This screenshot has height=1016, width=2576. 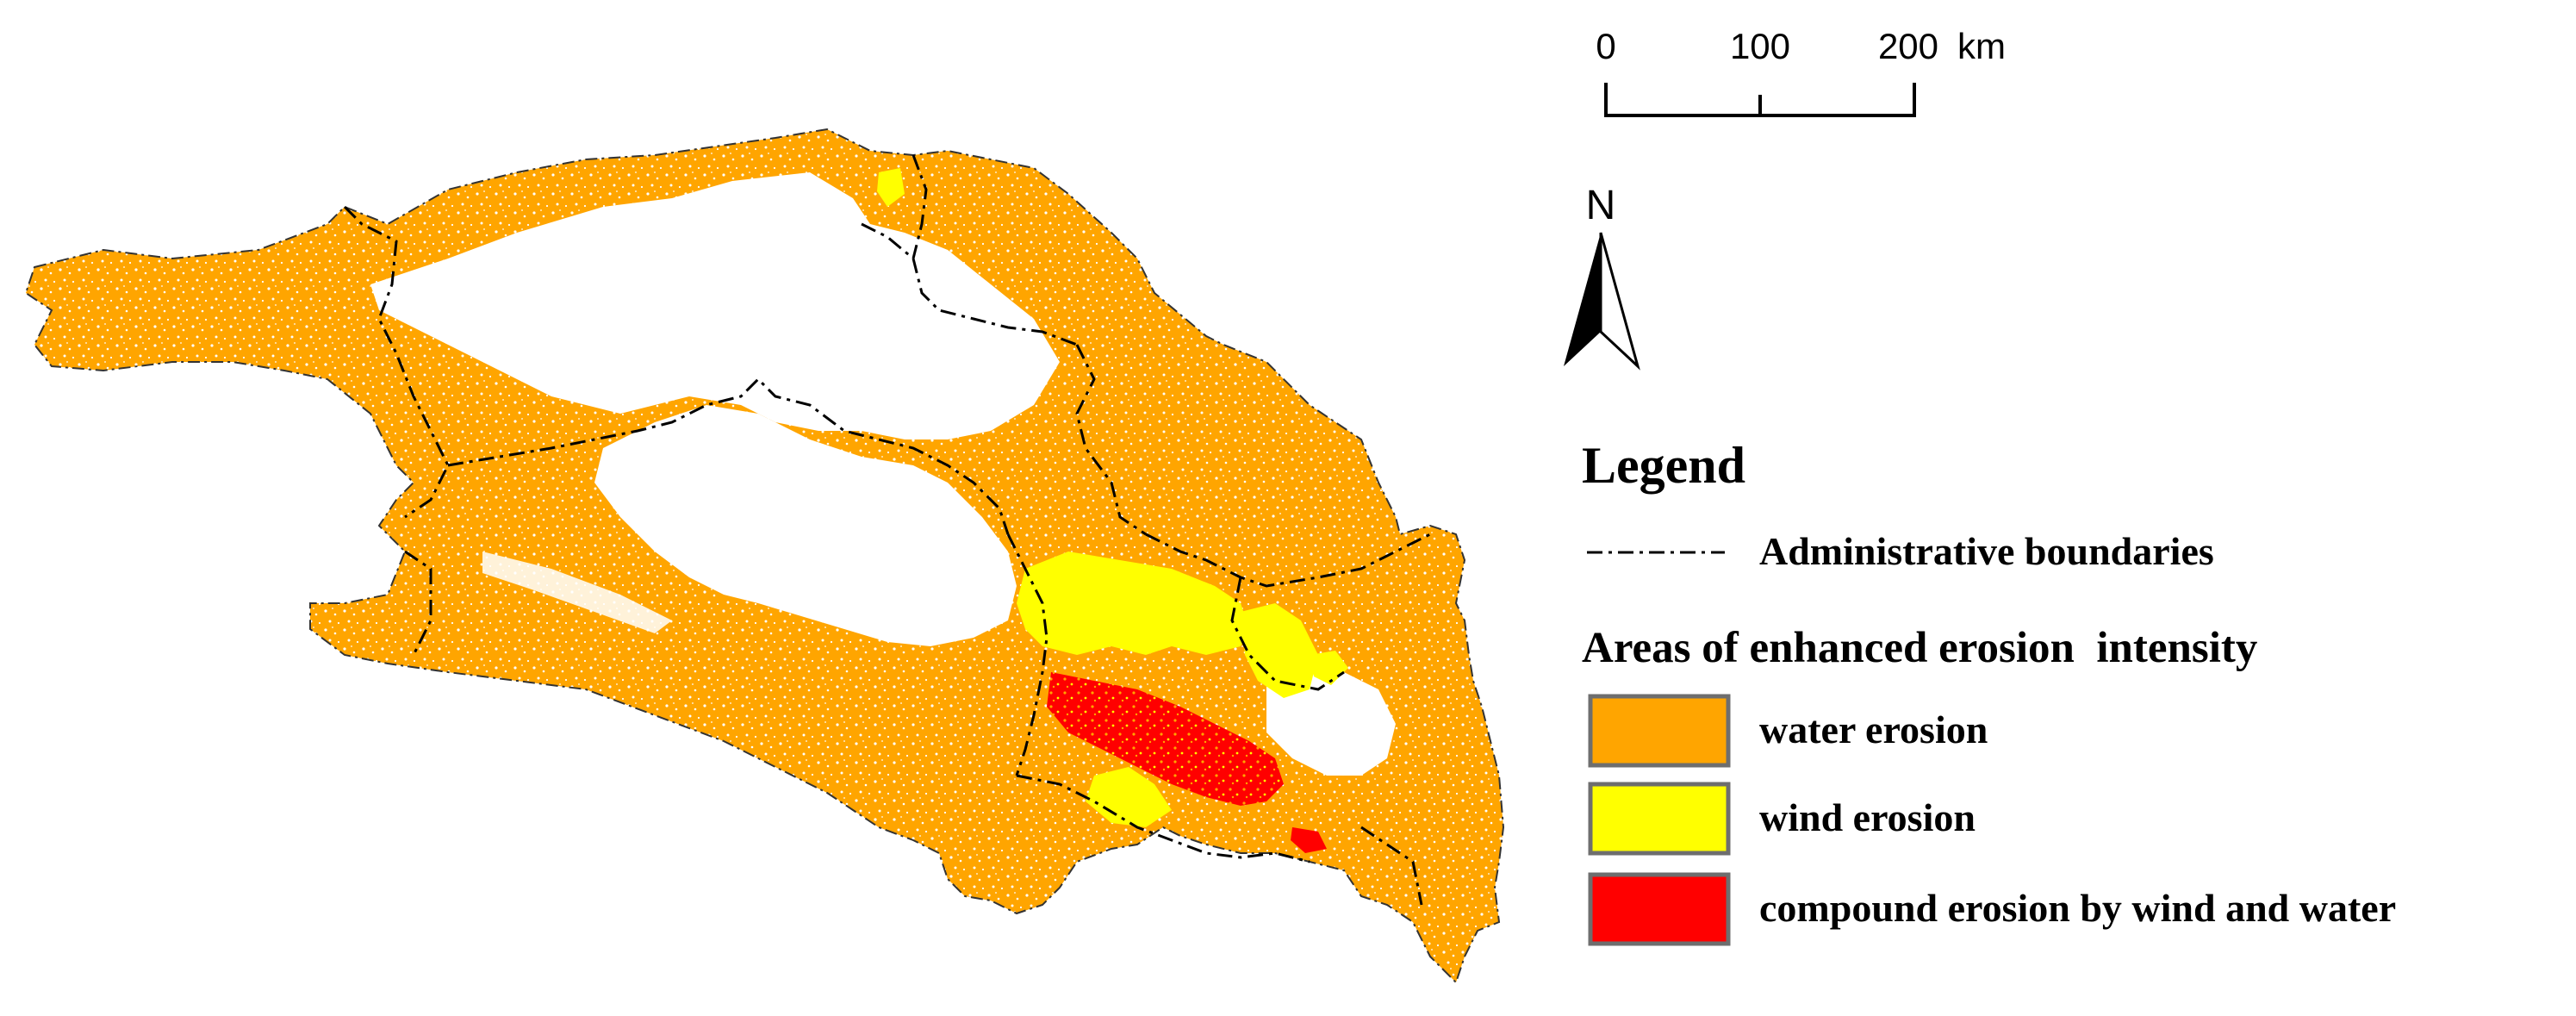 I want to click on unchanged-strip-southwest, so click(x=577, y=592).